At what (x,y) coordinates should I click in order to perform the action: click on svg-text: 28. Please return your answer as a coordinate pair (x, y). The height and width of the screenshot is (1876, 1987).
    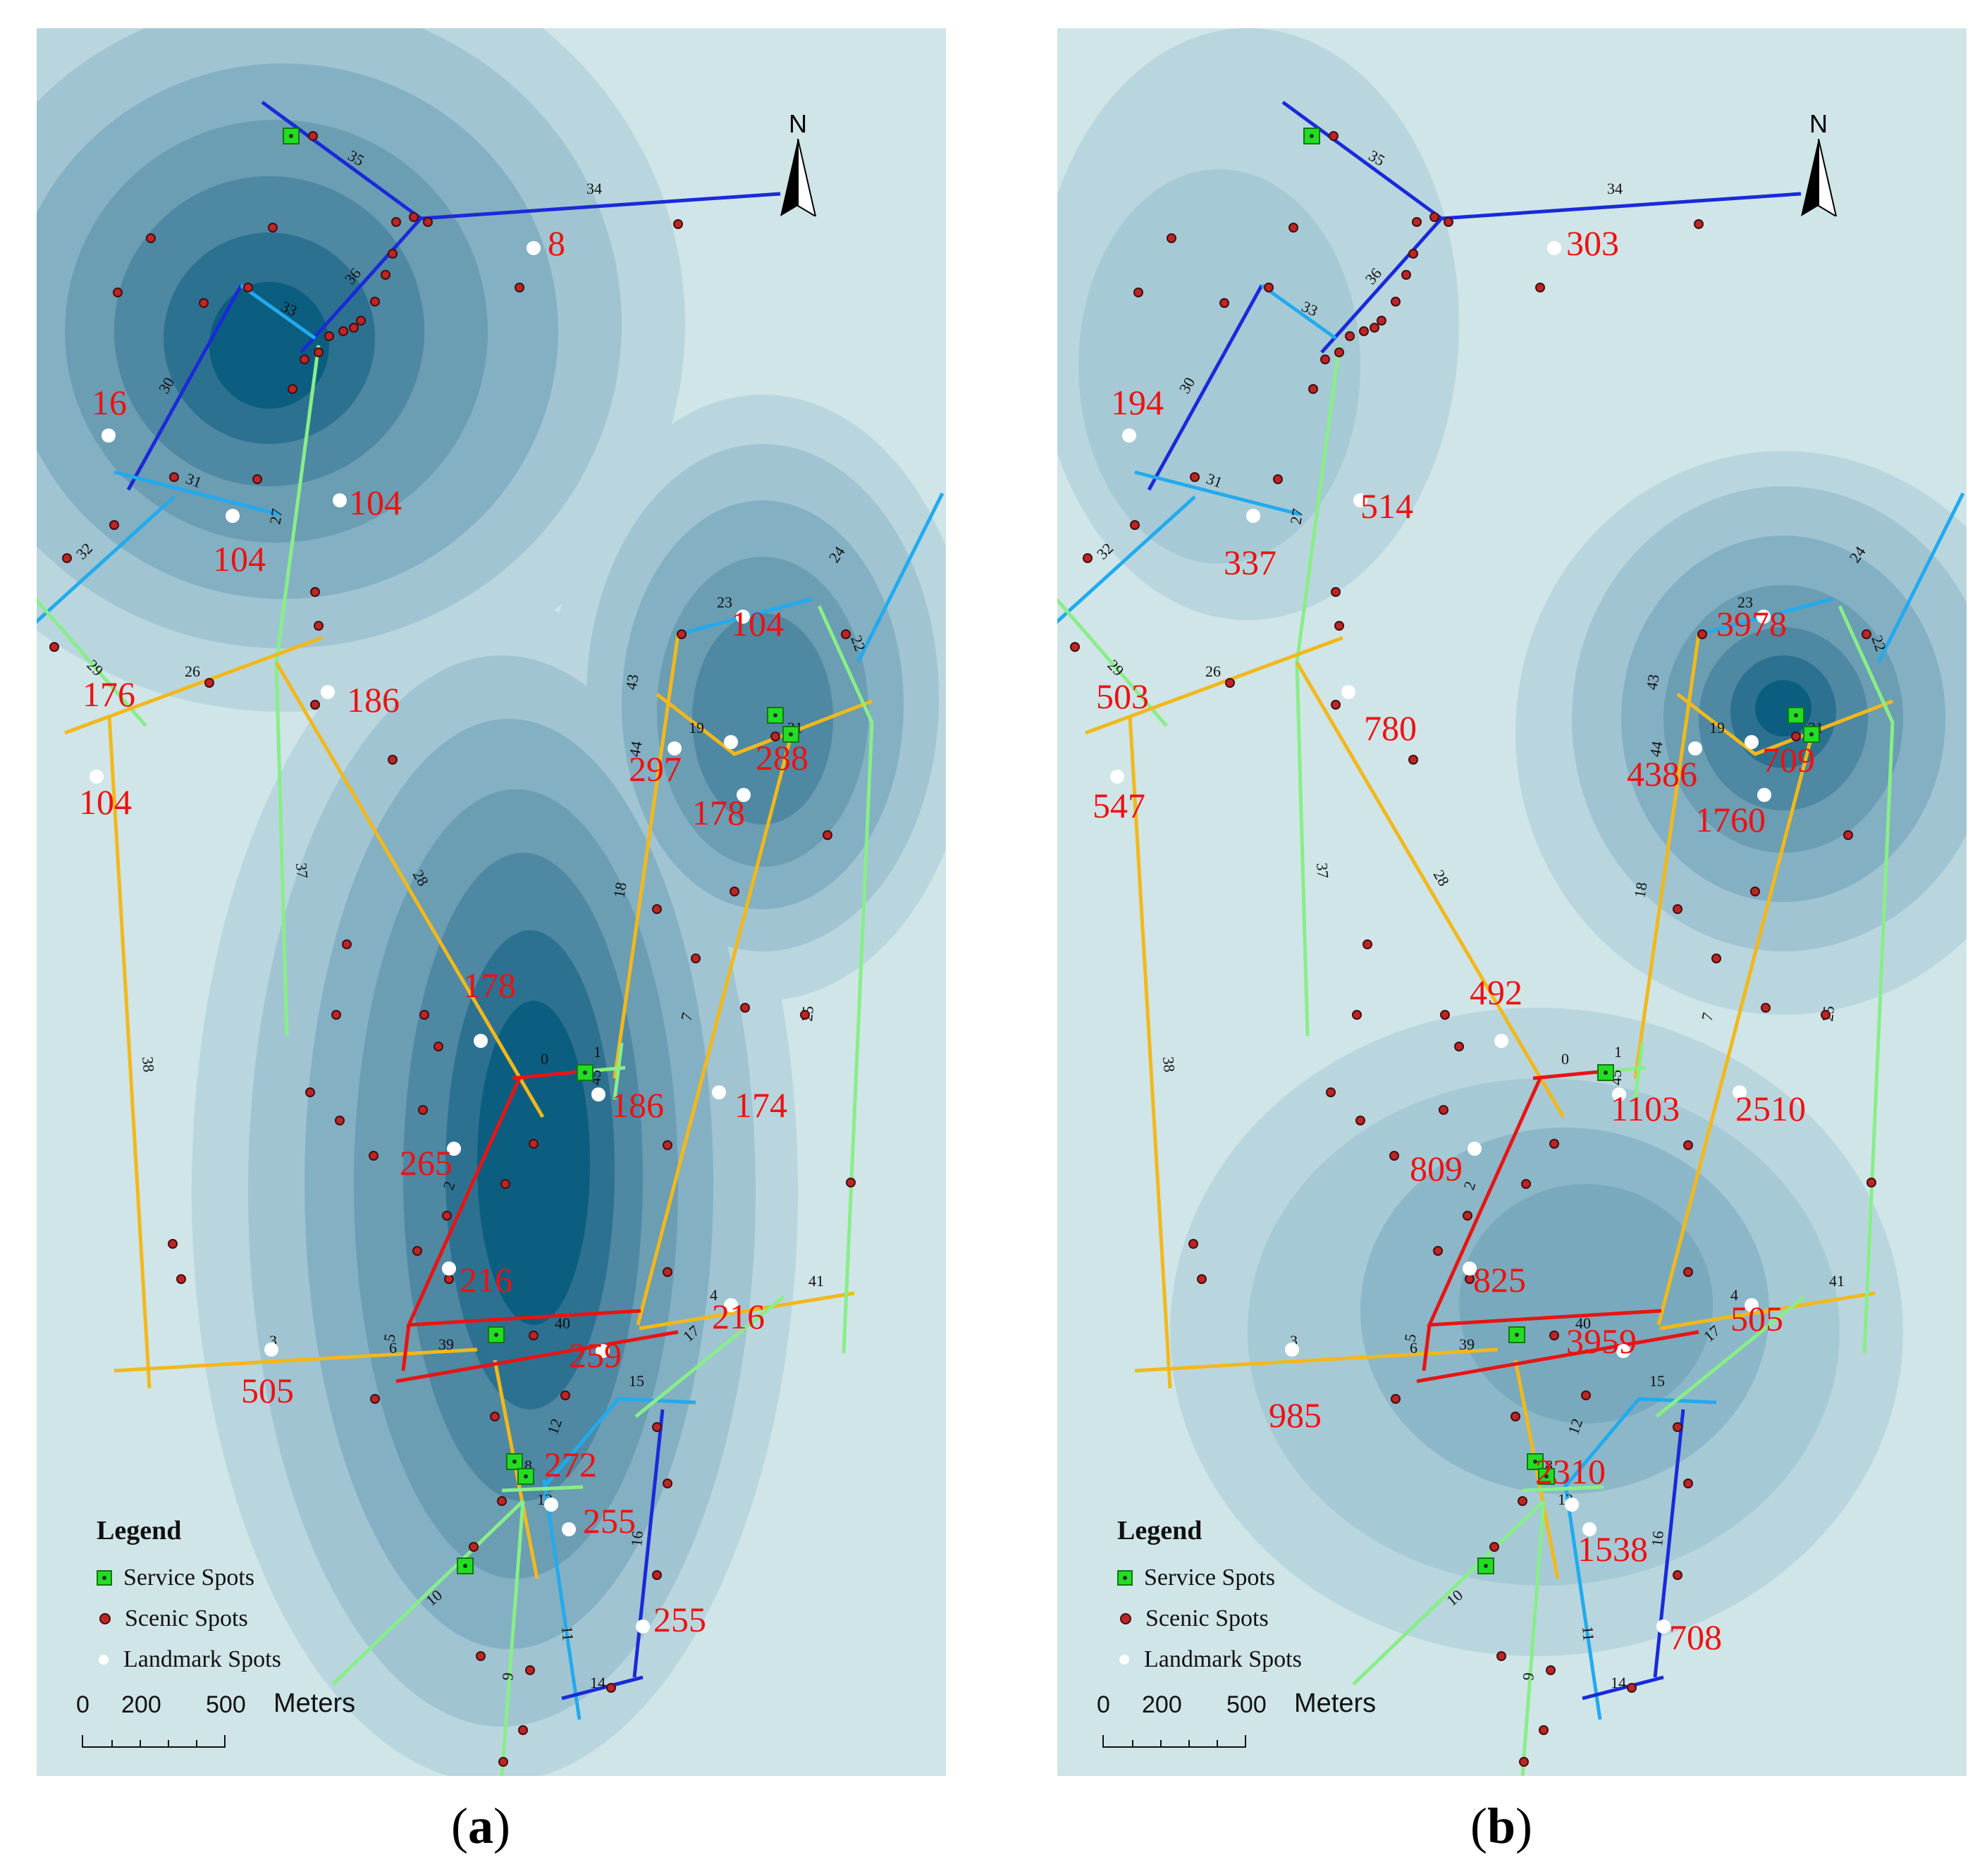
    Looking at the image, I should click on (1441, 878).